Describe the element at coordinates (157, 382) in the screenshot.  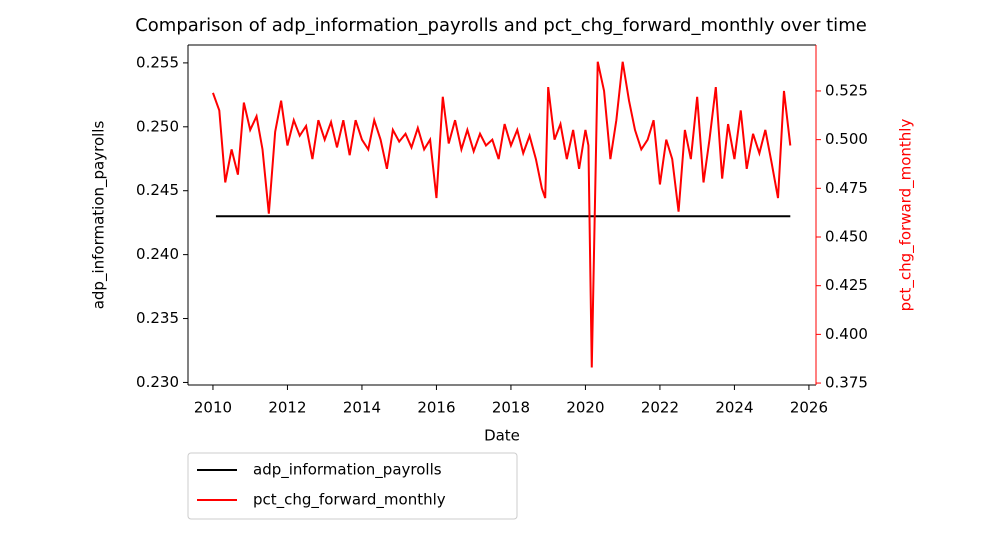
I see `y-tick-label: 0.230` at that location.